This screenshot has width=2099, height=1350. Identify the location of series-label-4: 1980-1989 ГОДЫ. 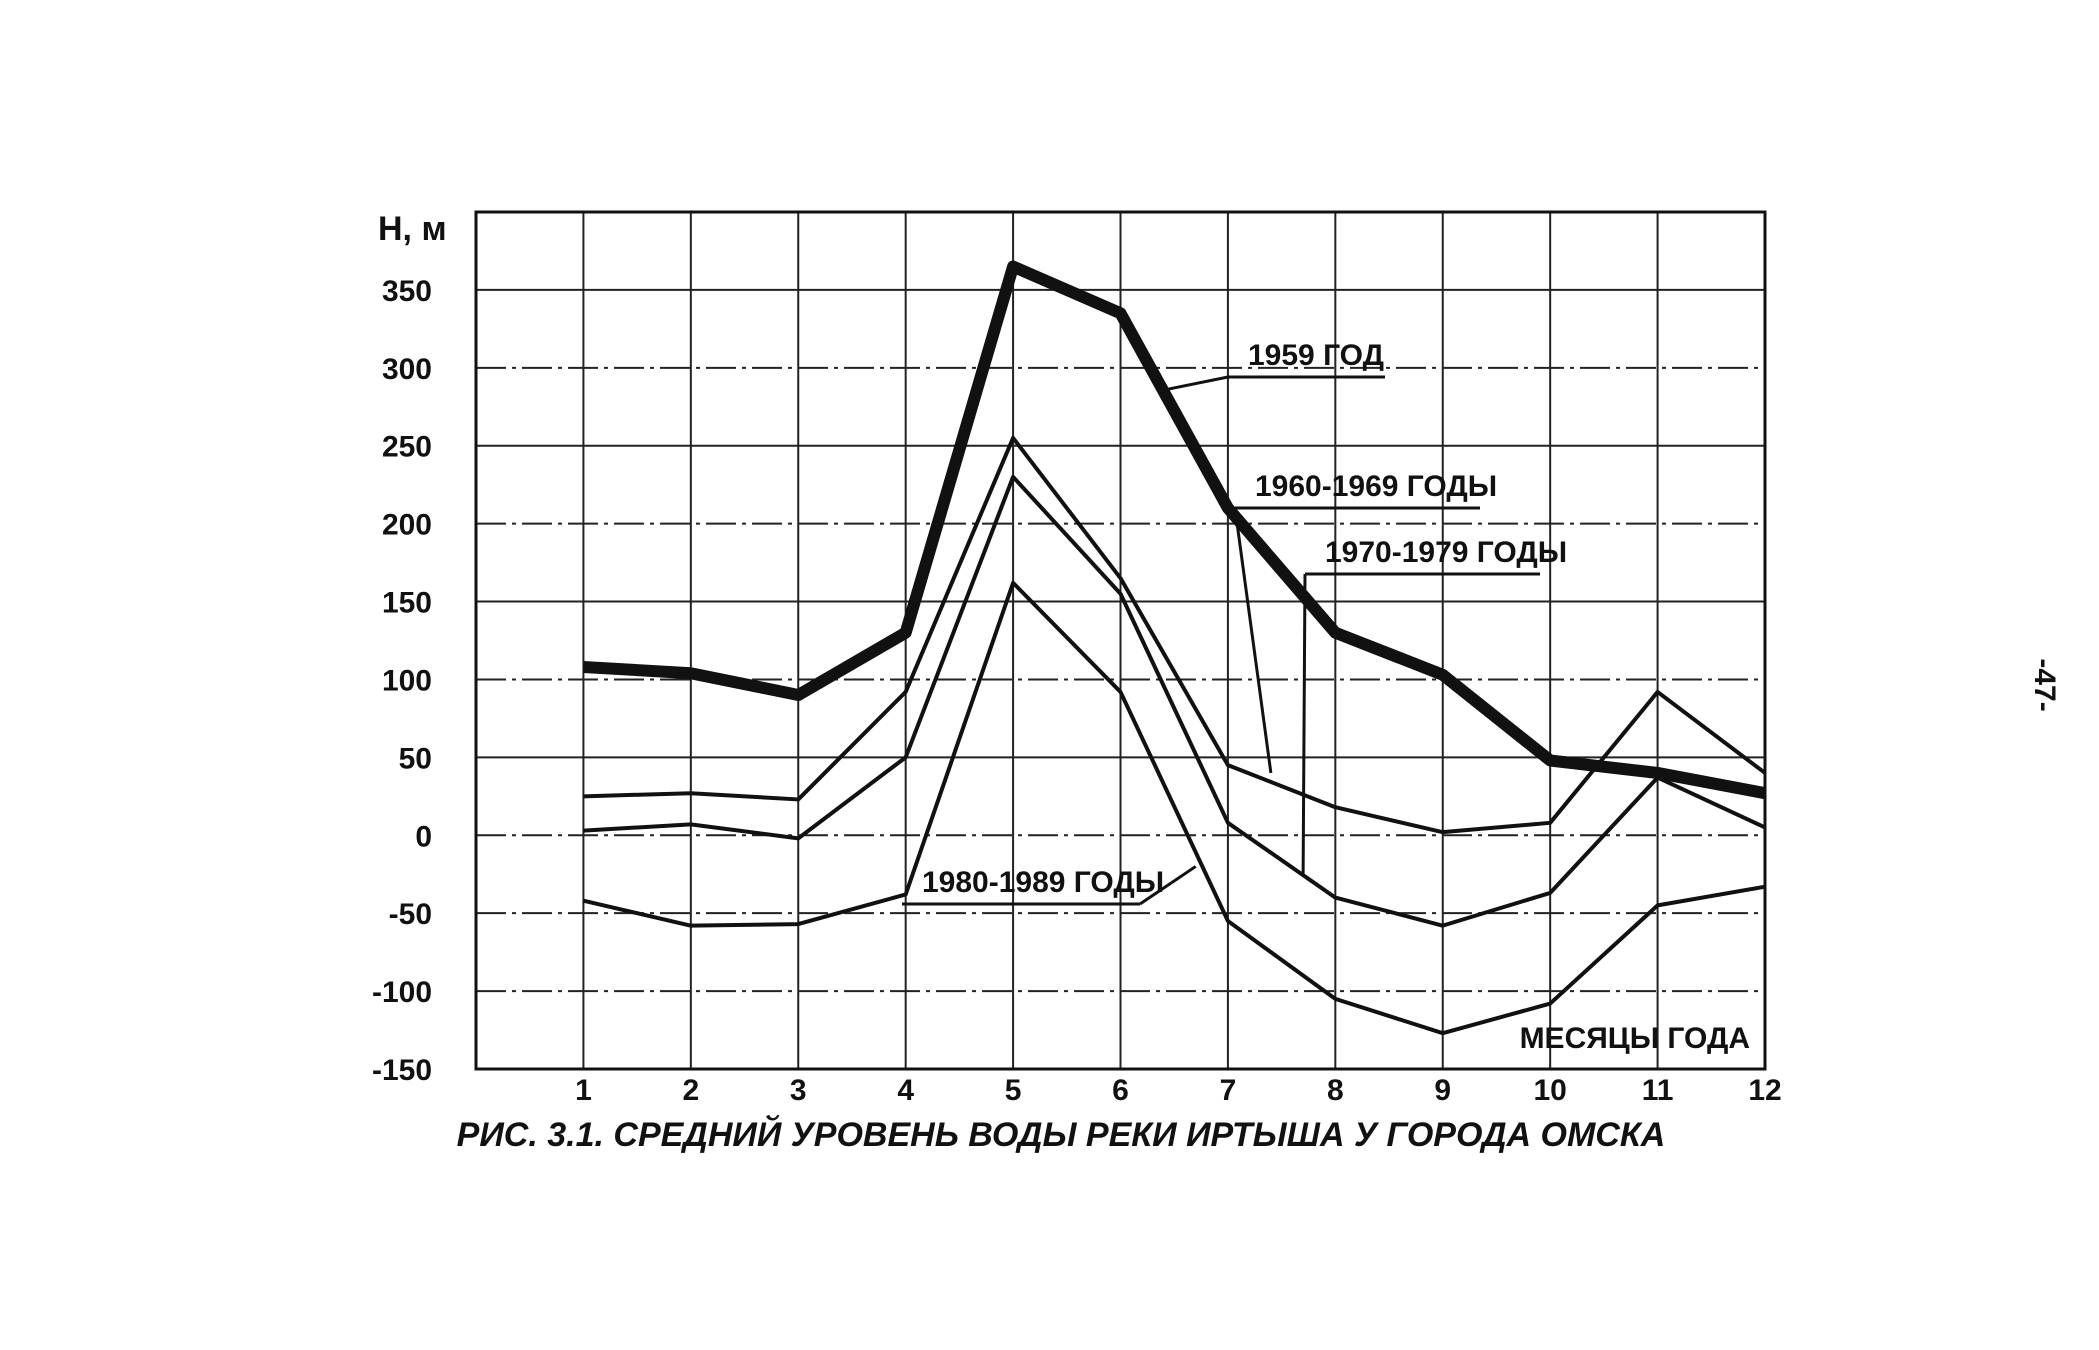
(1043, 882).